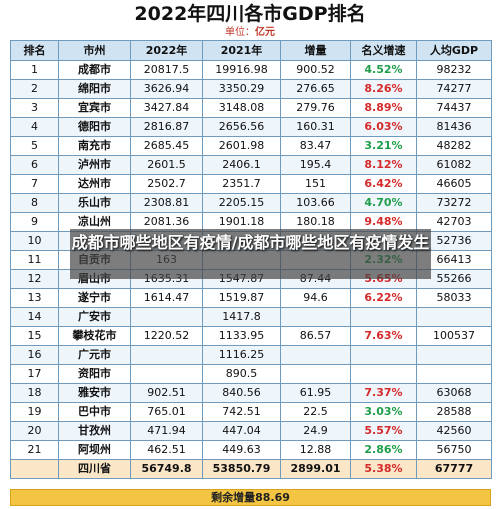 The width and height of the screenshot is (500, 509). Describe the element at coordinates (241, 165) in the screenshot. I see `gdp-2021-cell: 2406.1` at that location.